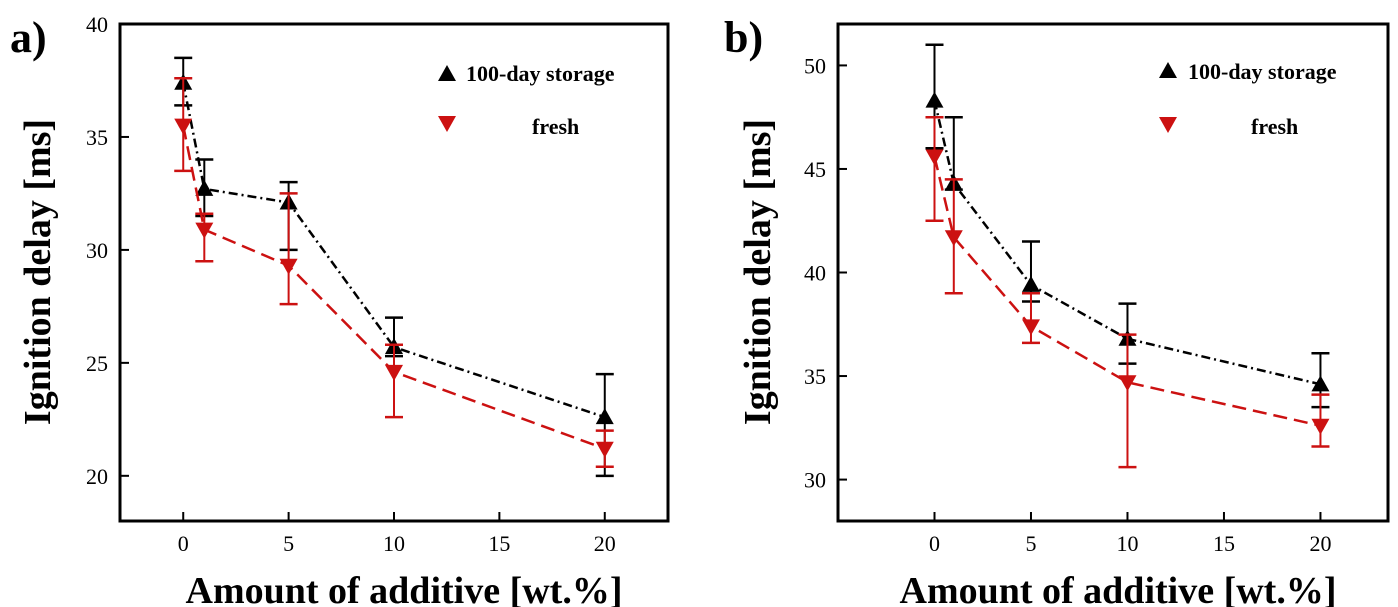  I want to click on panel-a-label: a), so click(28, 37).